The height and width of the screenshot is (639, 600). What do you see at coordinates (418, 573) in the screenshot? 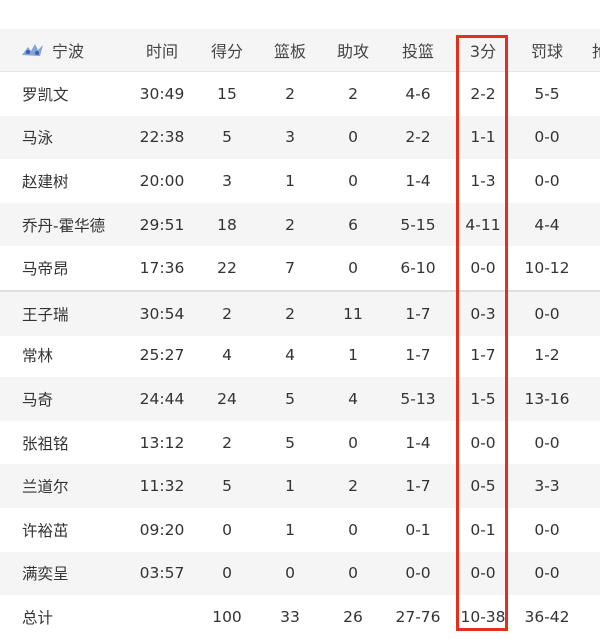
I see `stat-fg: 0-0` at bounding box center [418, 573].